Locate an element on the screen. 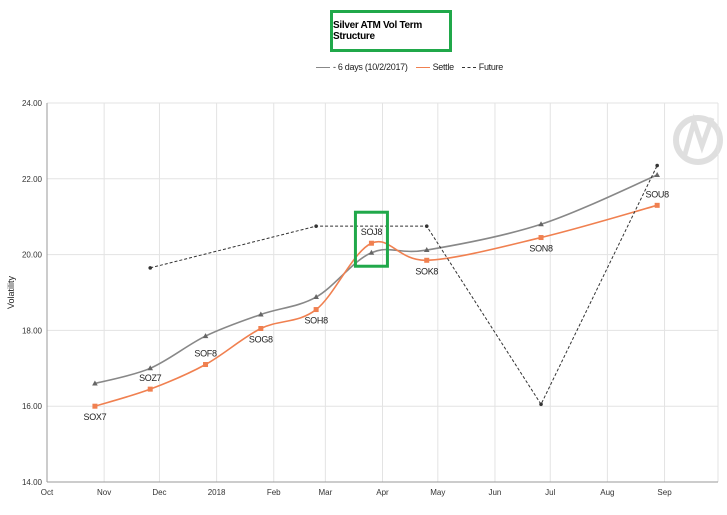 The image size is (727, 515). x-tick-label: Feb is located at coordinates (274, 492).